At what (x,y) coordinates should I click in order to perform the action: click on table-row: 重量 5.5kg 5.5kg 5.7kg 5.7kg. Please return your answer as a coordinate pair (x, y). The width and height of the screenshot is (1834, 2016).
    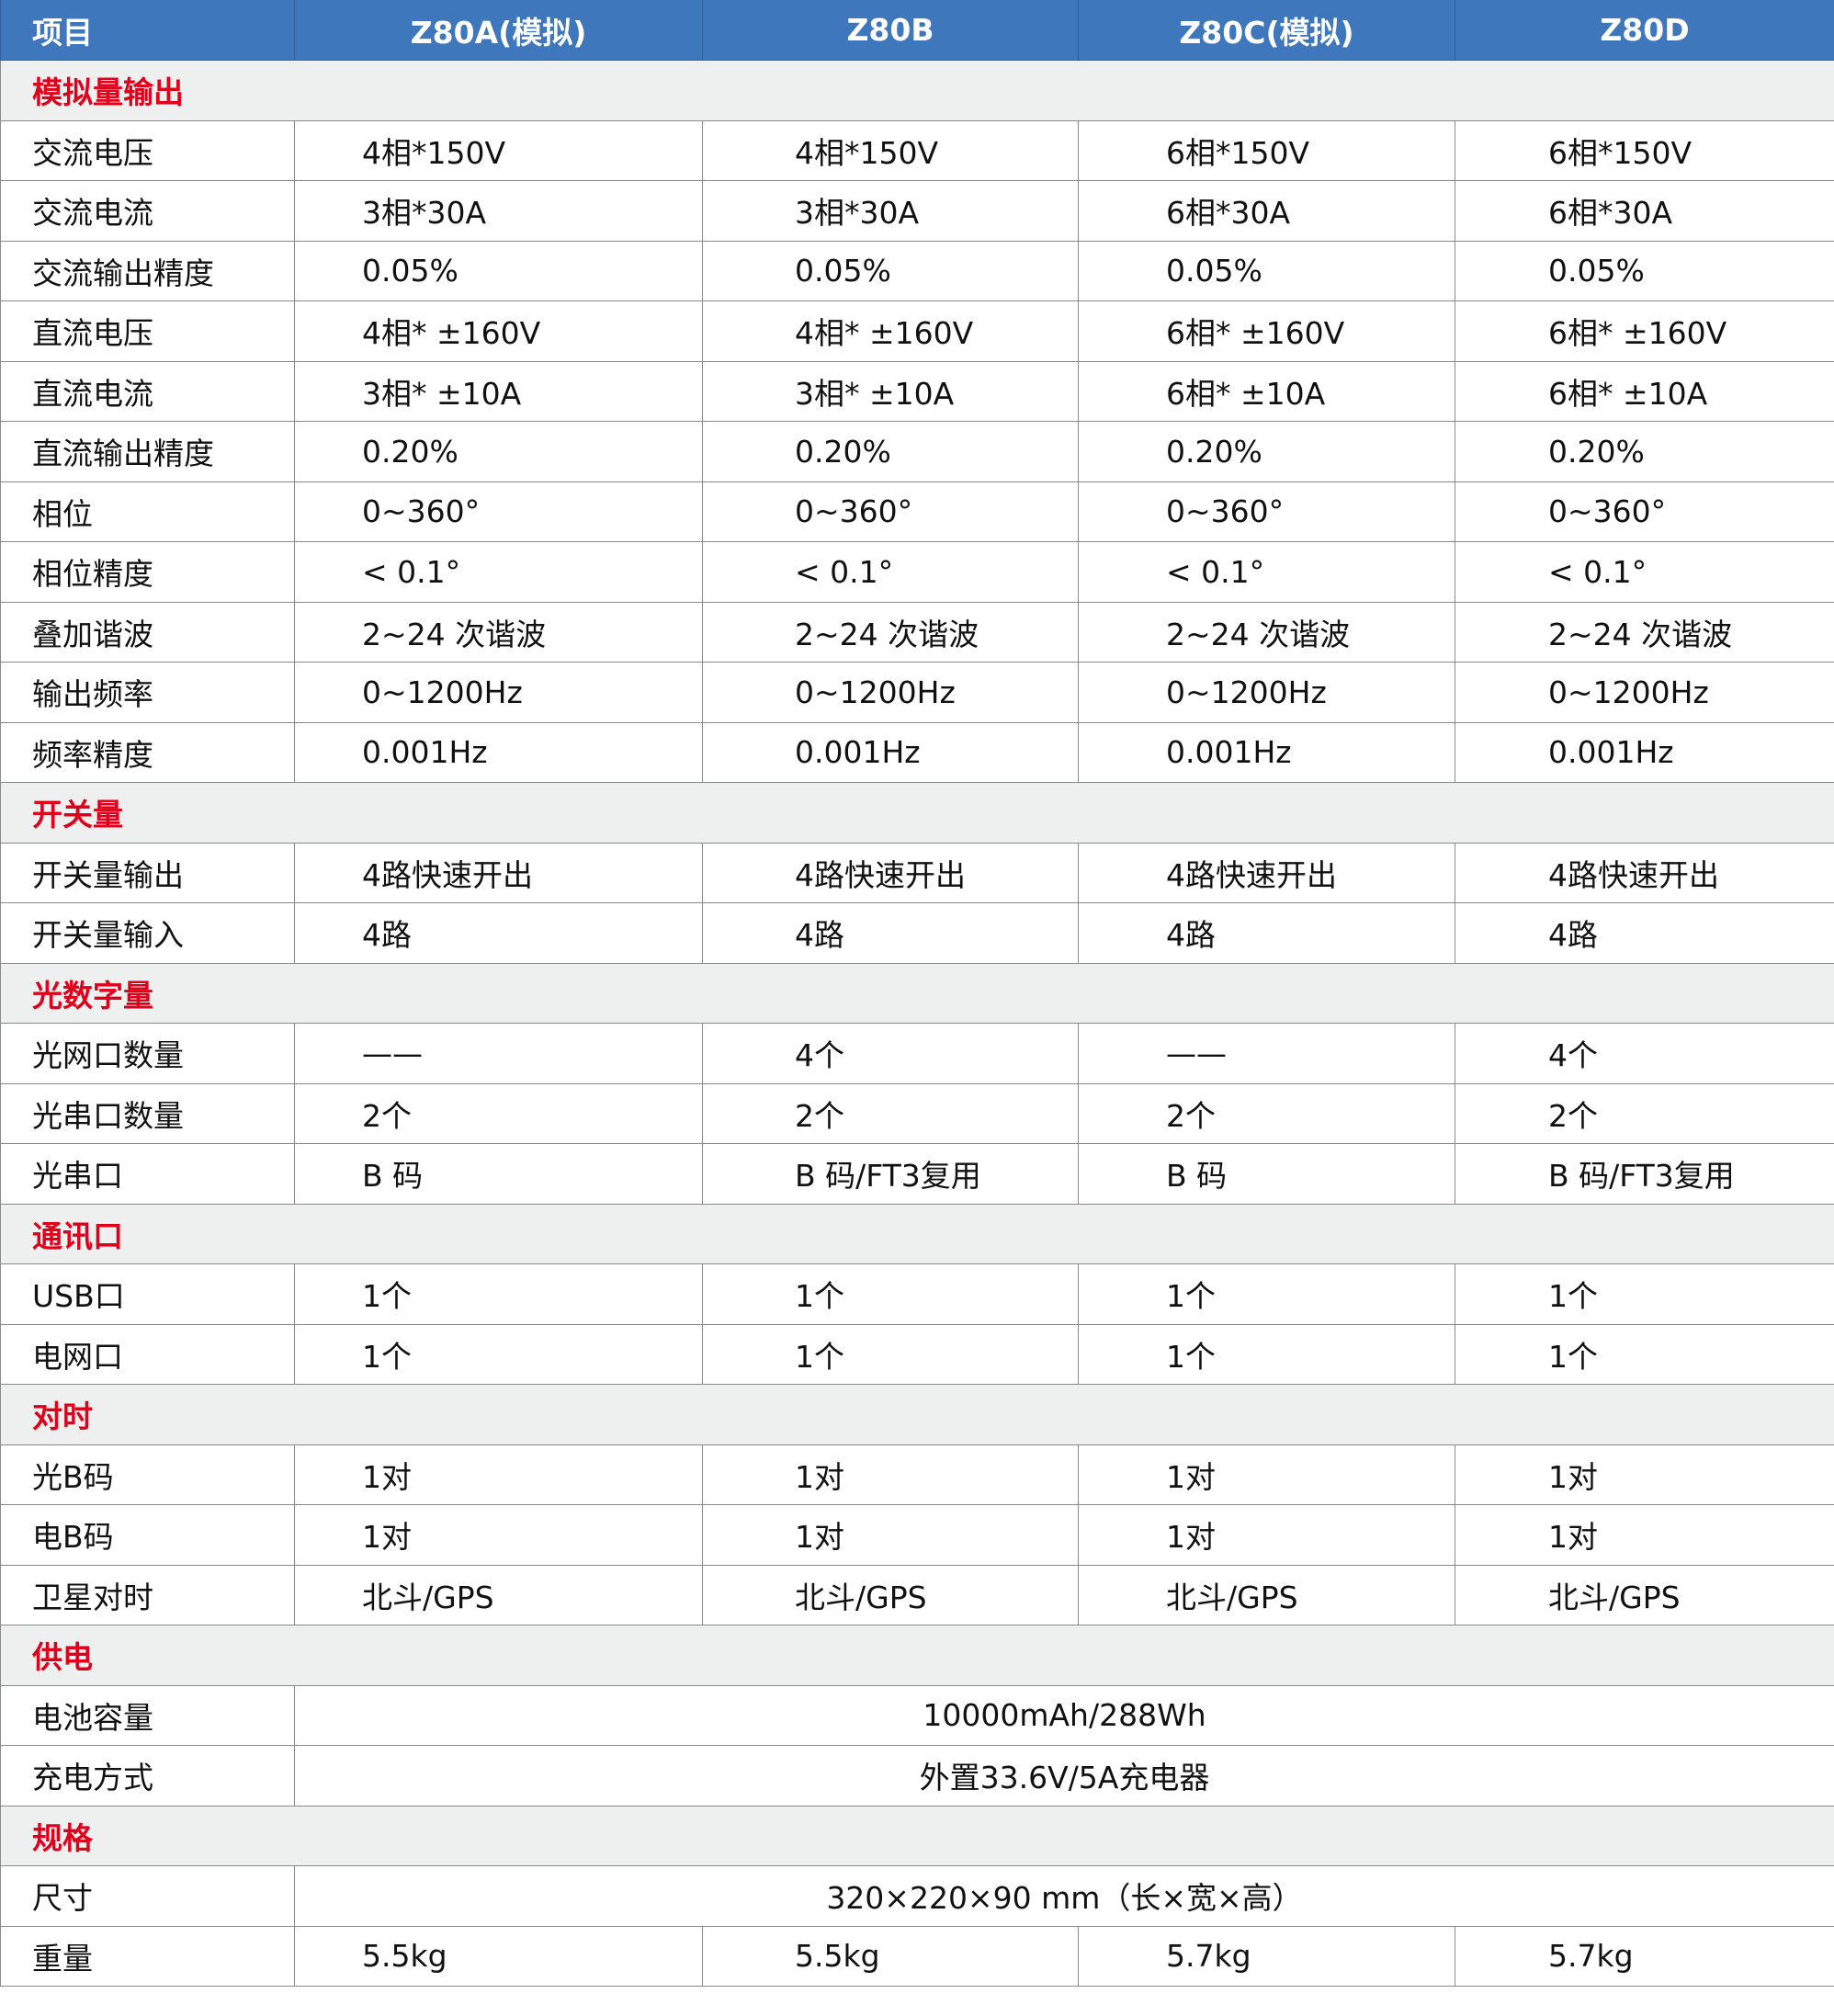
    Looking at the image, I should click on (917, 1956).